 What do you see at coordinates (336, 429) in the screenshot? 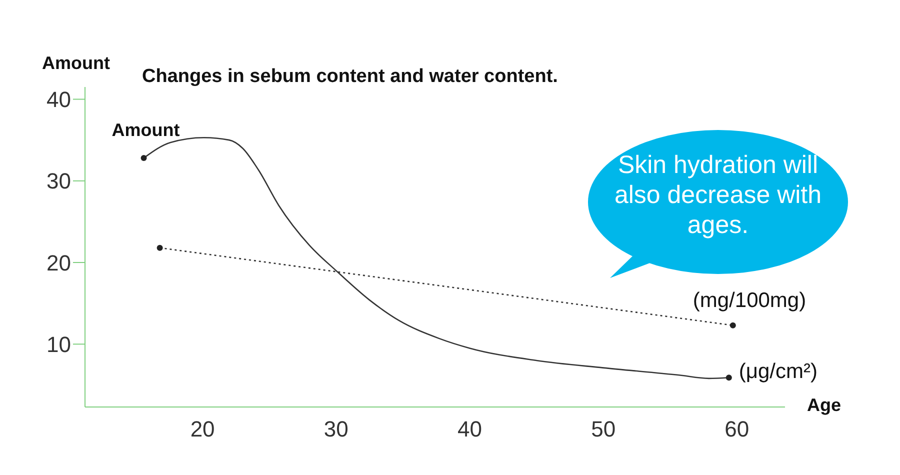
I see `x-tick-label: 30` at bounding box center [336, 429].